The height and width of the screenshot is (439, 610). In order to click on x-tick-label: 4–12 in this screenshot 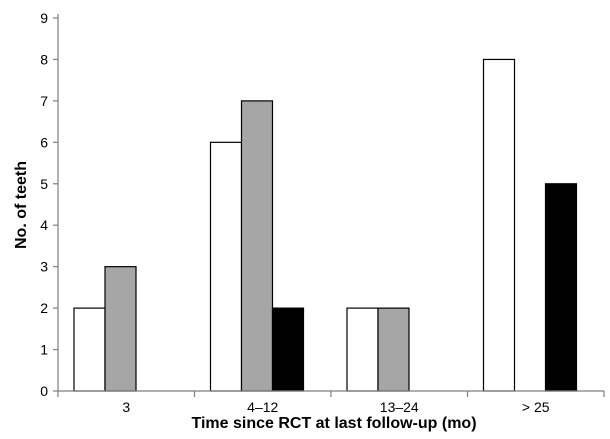, I will do `click(262, 407)`.